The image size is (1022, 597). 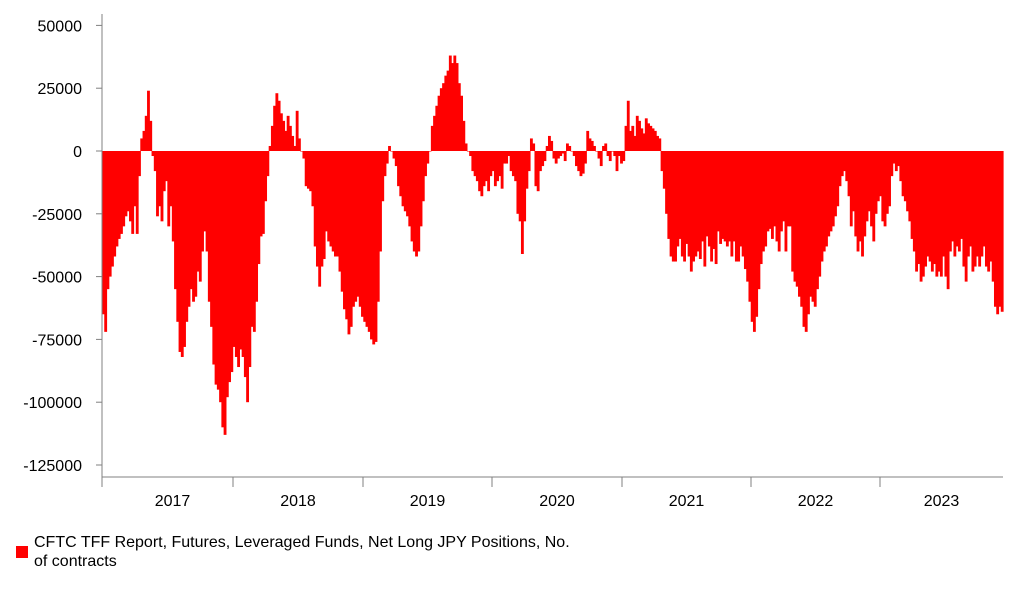 I want to click on y-tick-label: -125000, so click(x=52, y=466).